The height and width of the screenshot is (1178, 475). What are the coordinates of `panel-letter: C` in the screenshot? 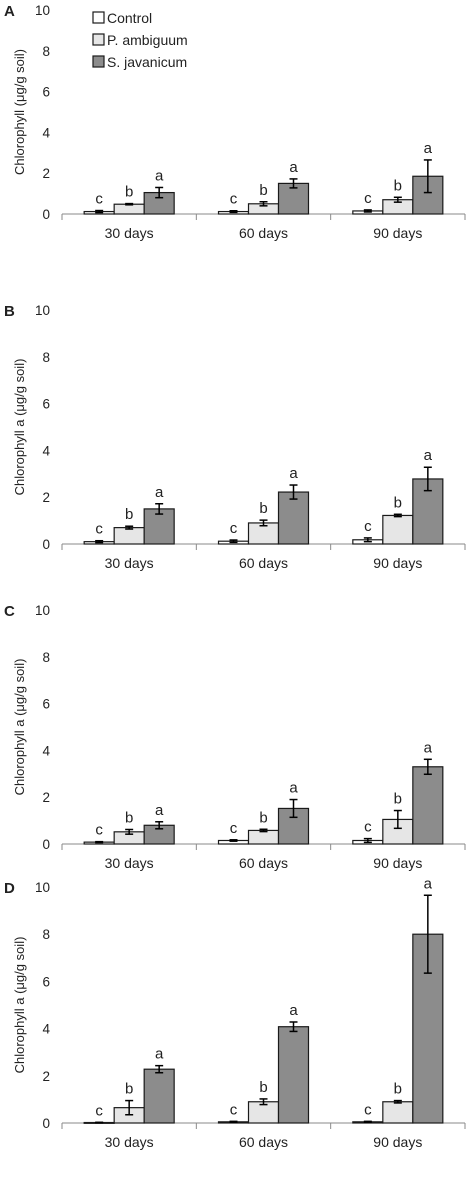 It's located at (9, 611).